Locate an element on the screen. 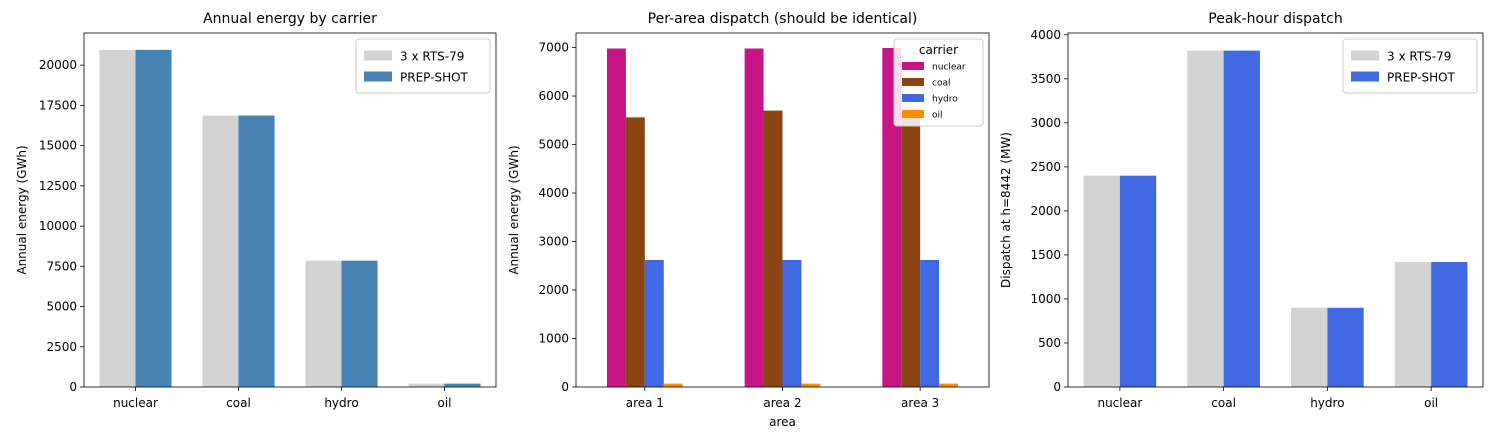 This screenshot has height=440, width=1490. legend: carrier nuclear coal hydro oil is located at coordinates (938, 82).